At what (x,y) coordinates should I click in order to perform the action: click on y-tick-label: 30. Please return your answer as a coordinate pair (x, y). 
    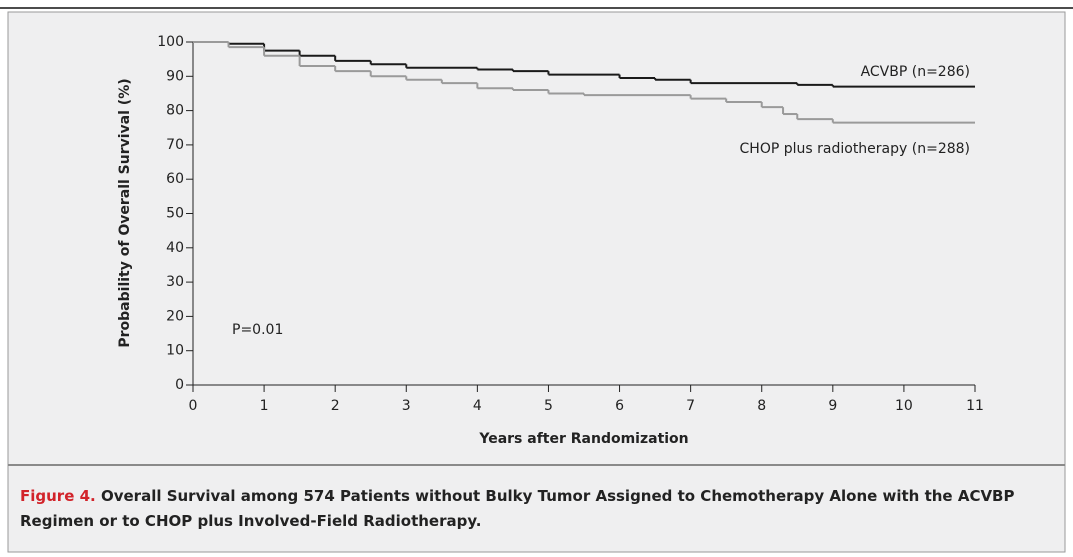
    Looking at the image, I should click on (175, 282).